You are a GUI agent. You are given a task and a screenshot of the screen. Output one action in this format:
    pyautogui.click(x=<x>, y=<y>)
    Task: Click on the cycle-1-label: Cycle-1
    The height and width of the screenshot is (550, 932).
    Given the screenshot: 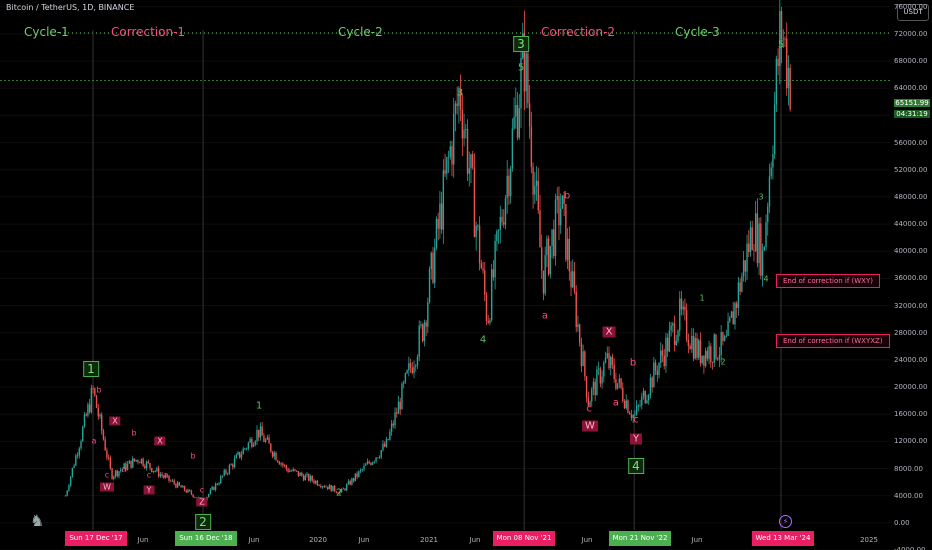 What is the action you would take?
    pyautogui.click(x=46, y=32)
    